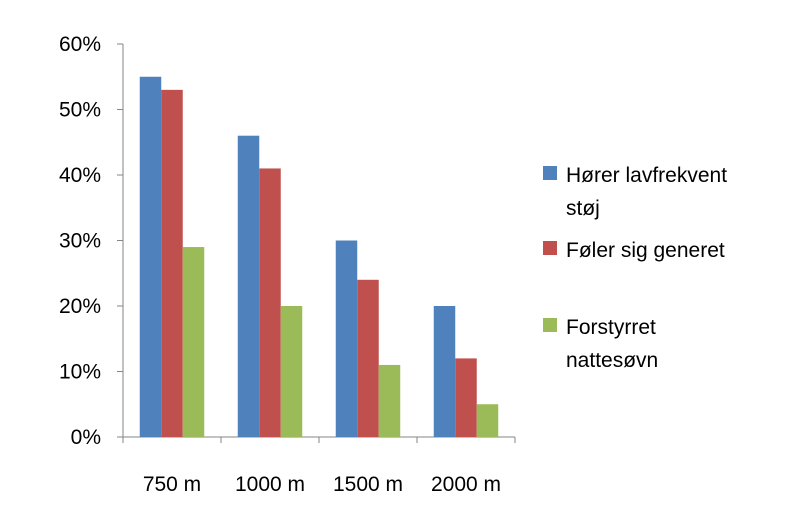  Describe the element at coordinates (319, 466) in the screenshot. I see `x-axis: 750 m 1000 m 1500 m 2000 m` at that location.